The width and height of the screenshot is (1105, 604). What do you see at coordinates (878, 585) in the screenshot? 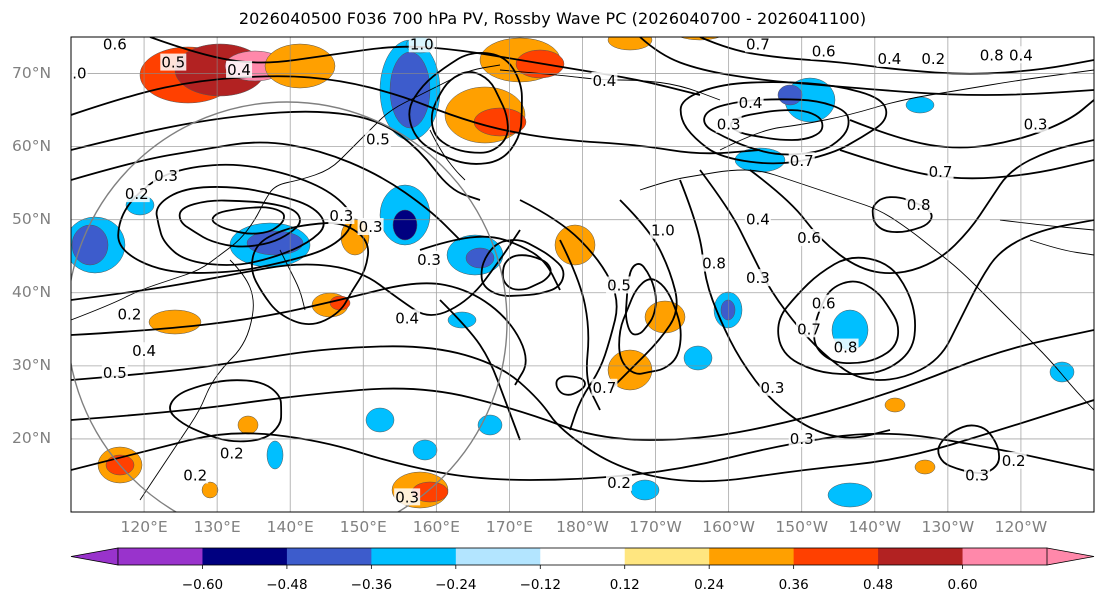
I see `colorbar-label-8: 0.48` at bounding box center [878, 585].